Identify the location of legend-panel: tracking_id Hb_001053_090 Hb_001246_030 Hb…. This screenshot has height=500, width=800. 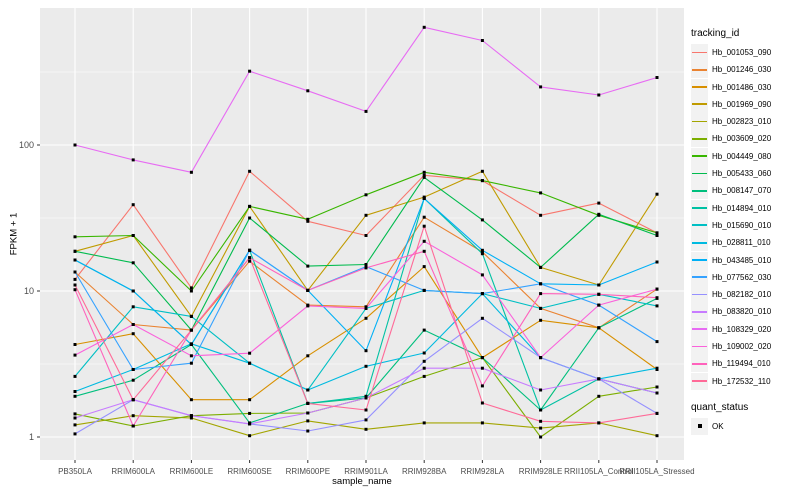
(745, 231).